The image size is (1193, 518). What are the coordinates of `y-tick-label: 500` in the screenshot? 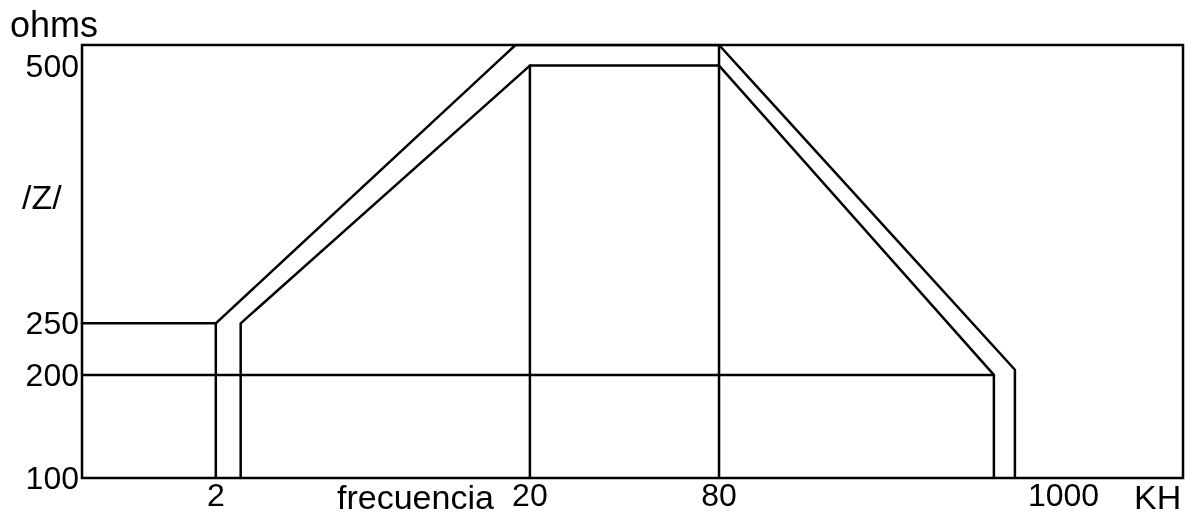 It's located at (52, 65).